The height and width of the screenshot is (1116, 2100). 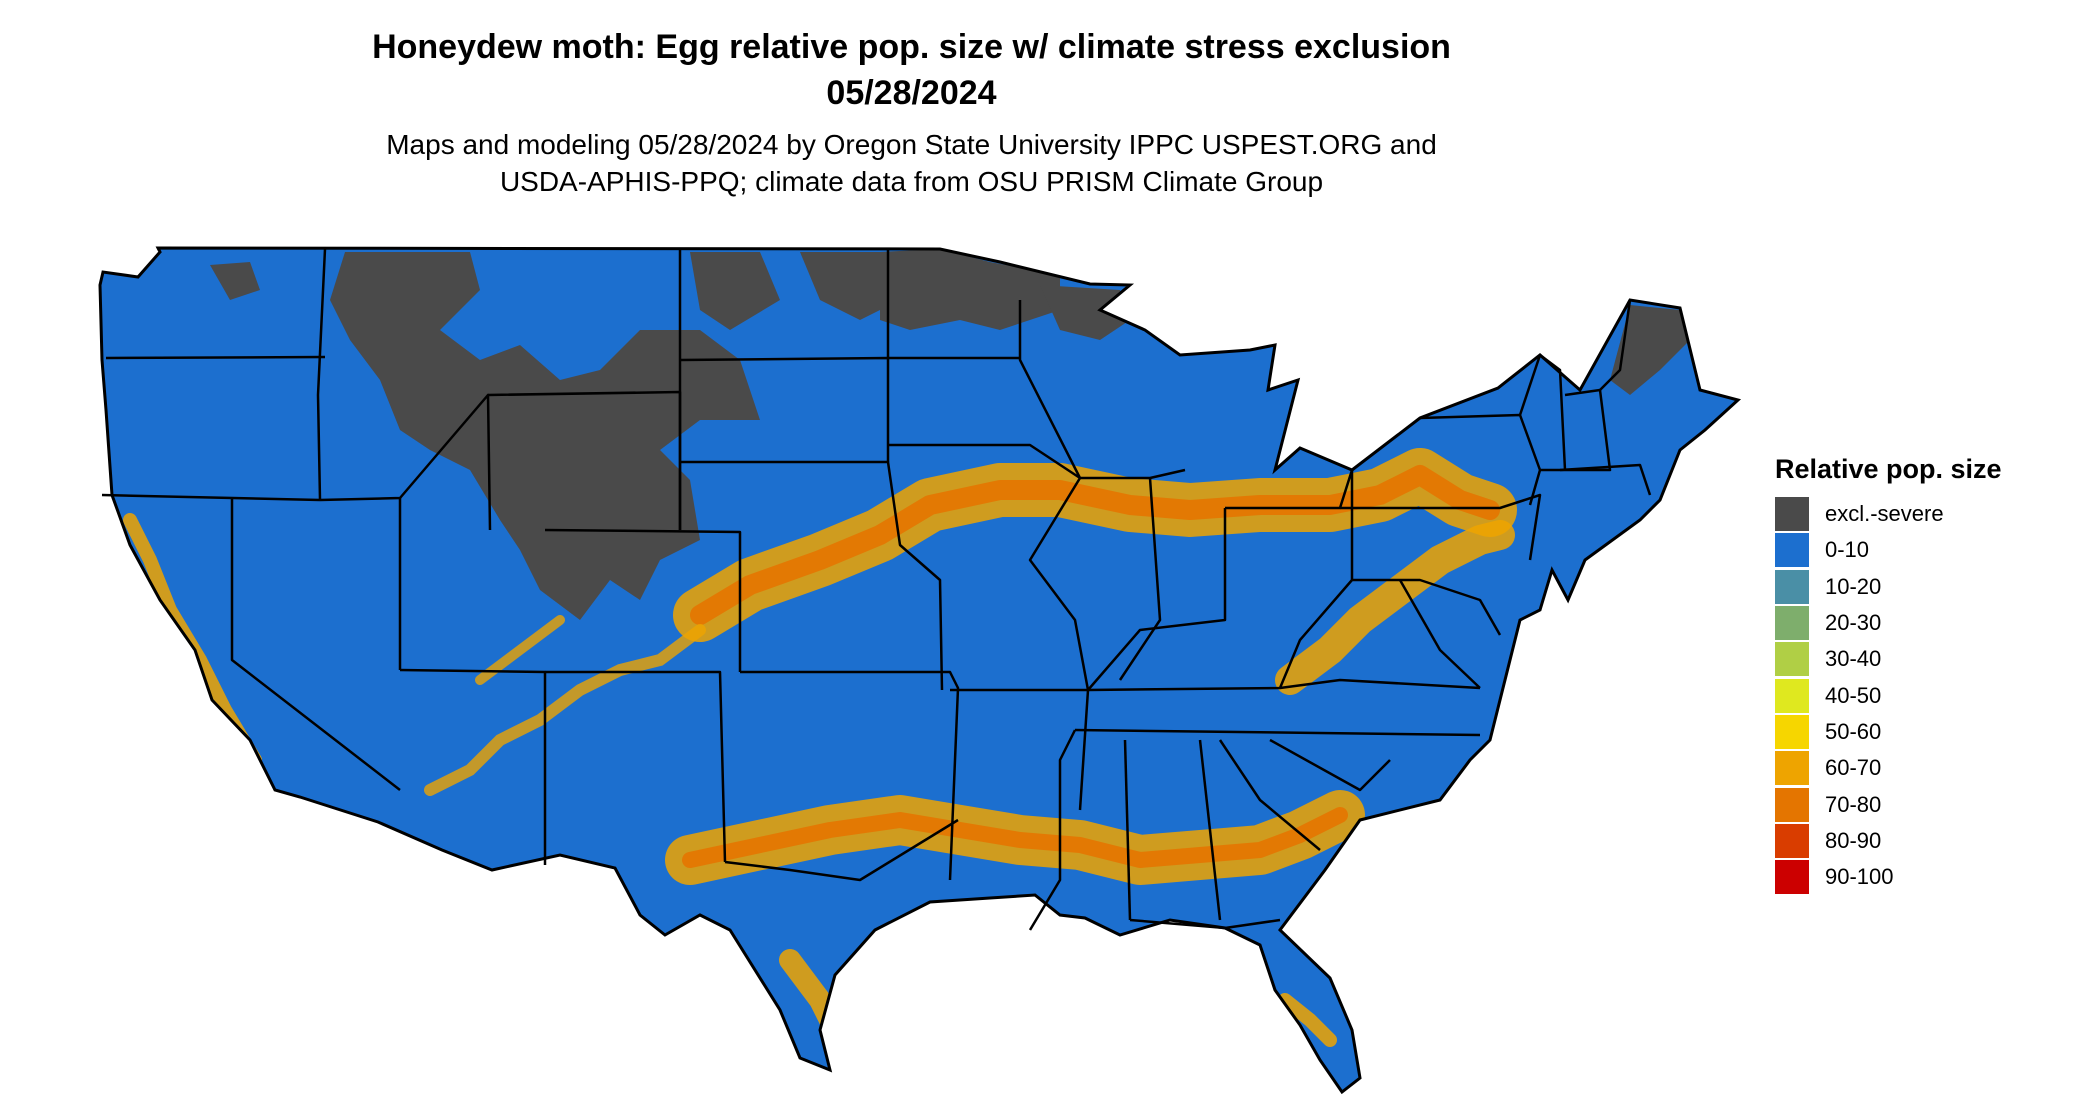 I want to click on legend-label: 60-70, so click(x=1853, y=768).